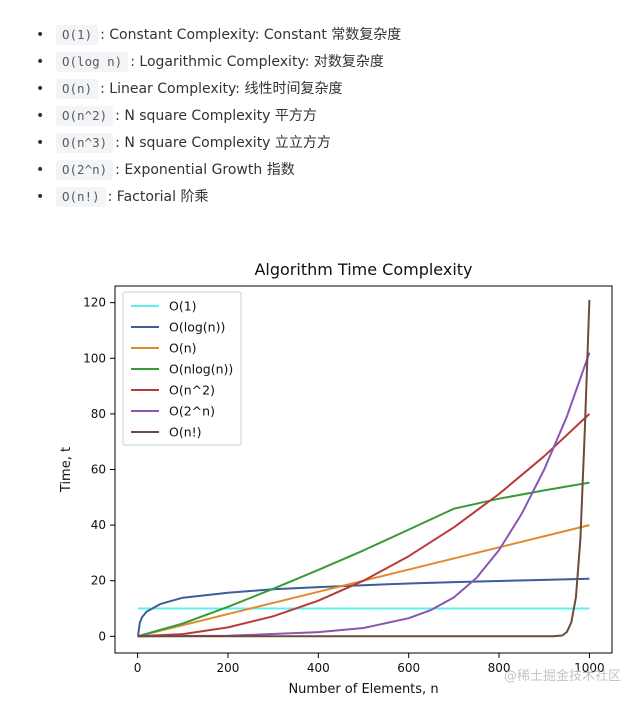  Describe the element at coordinates (66, 470) in the screenshot. I see `y-axis-label: Time, t` at that location.